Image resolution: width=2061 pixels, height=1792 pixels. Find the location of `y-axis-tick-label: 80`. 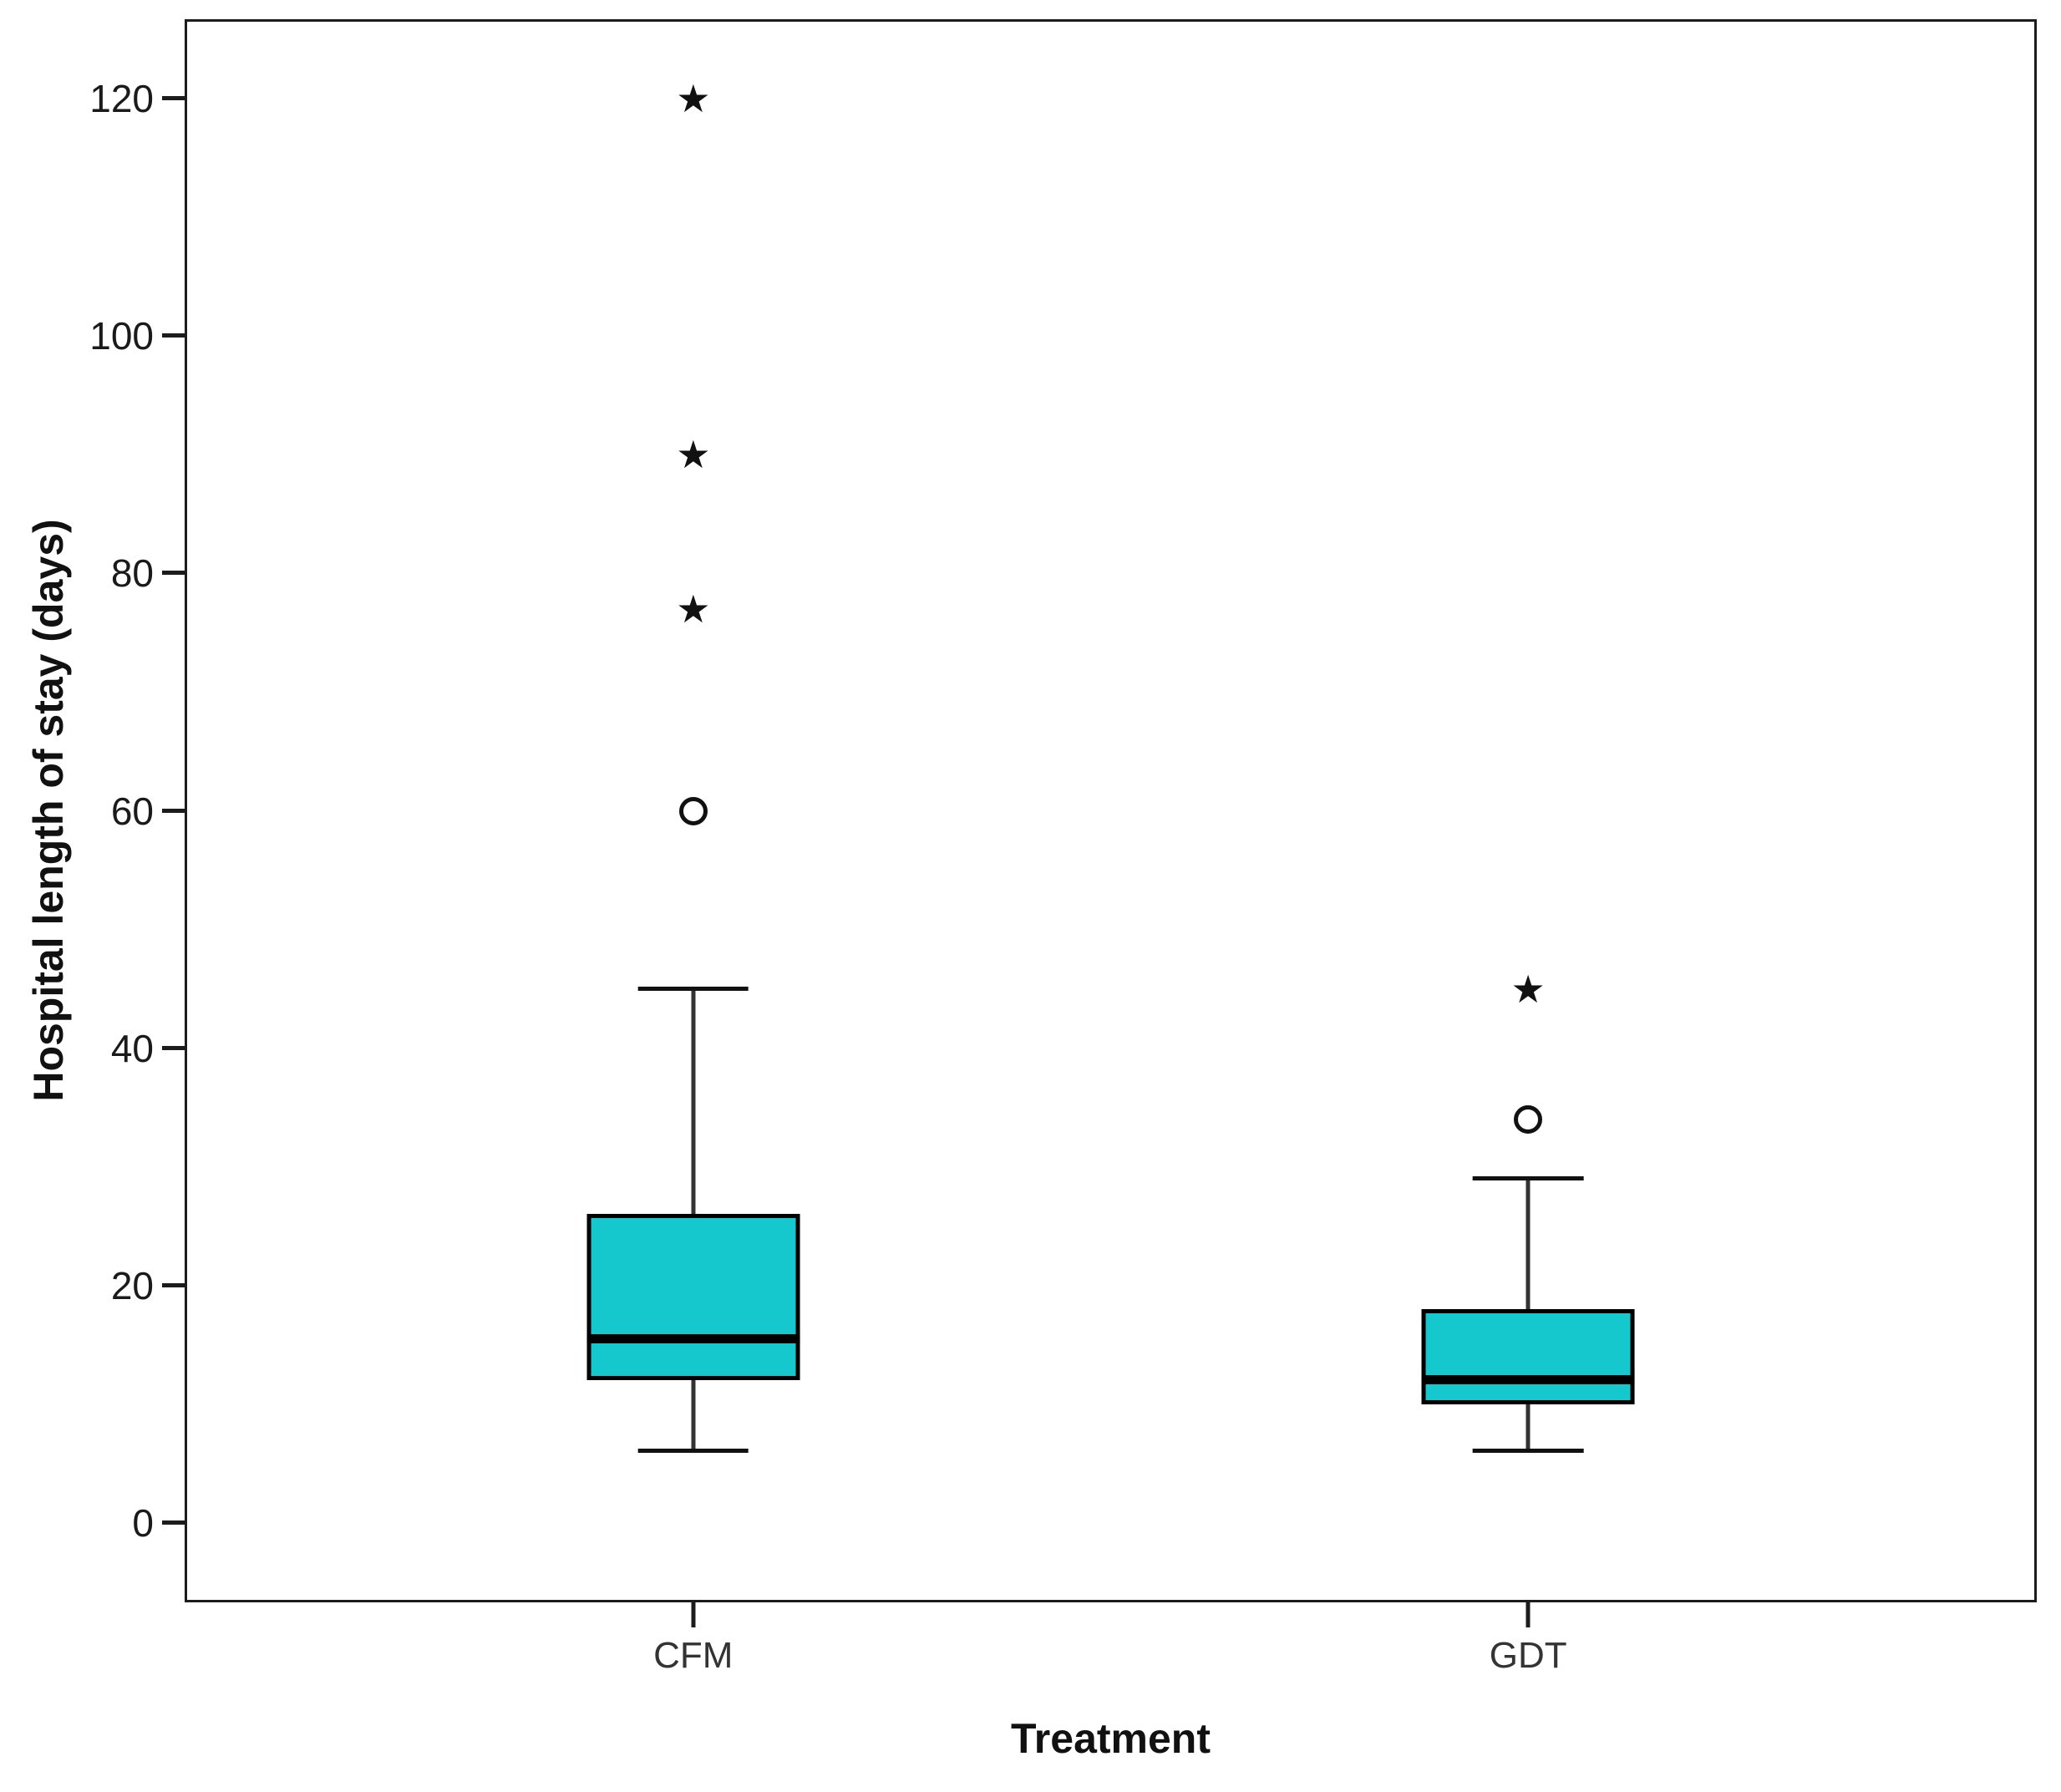

y-axis-tick-label: 80 is located at coordinates (132, 573).